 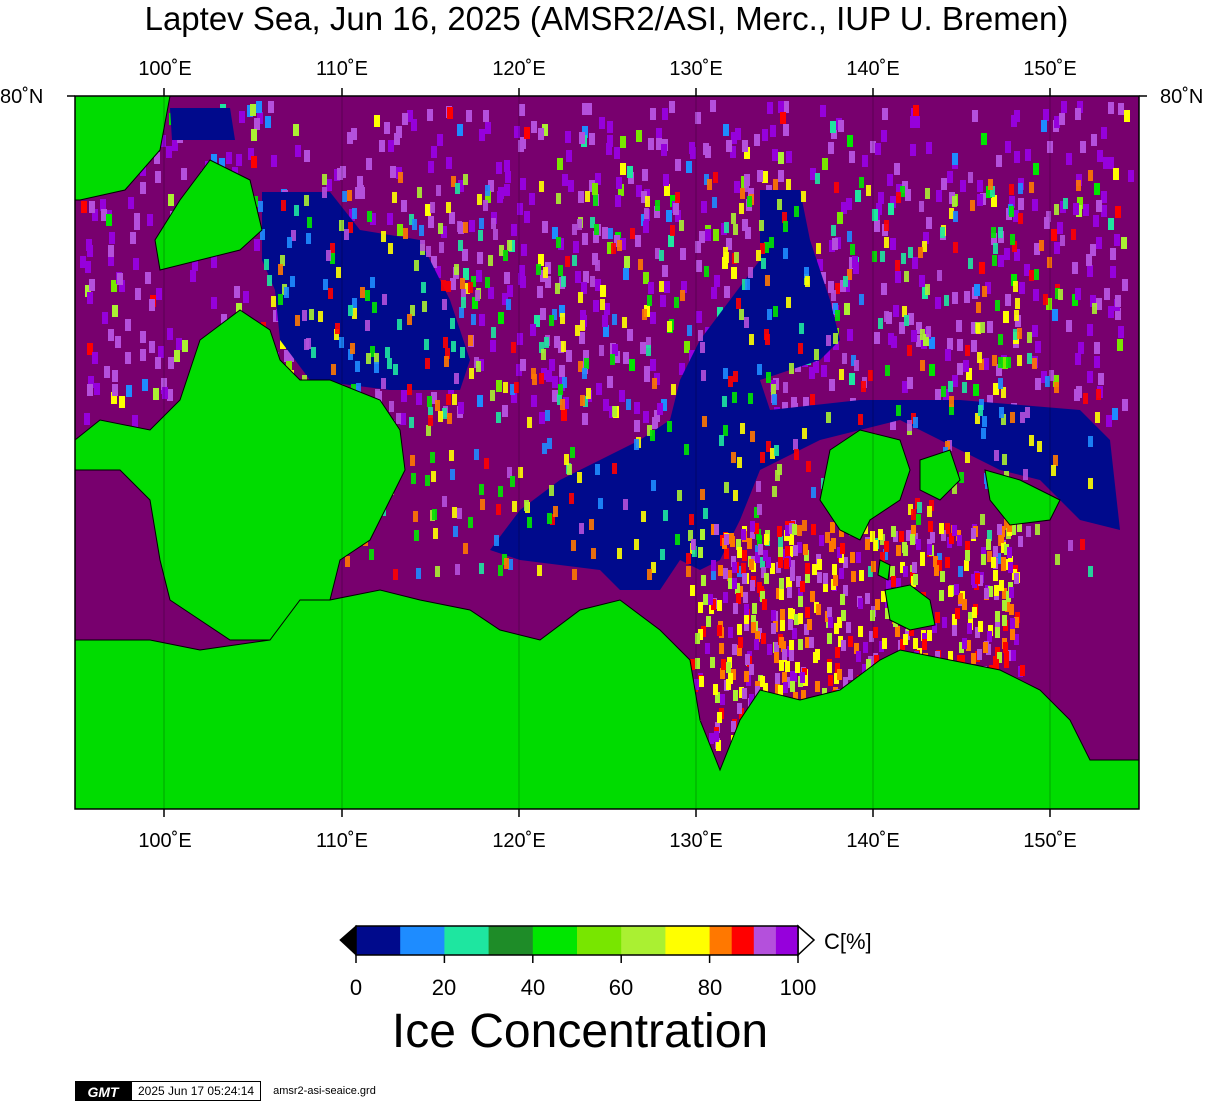 I want to click on colorbar-tick-40: 40, so click(x=533, y=987).